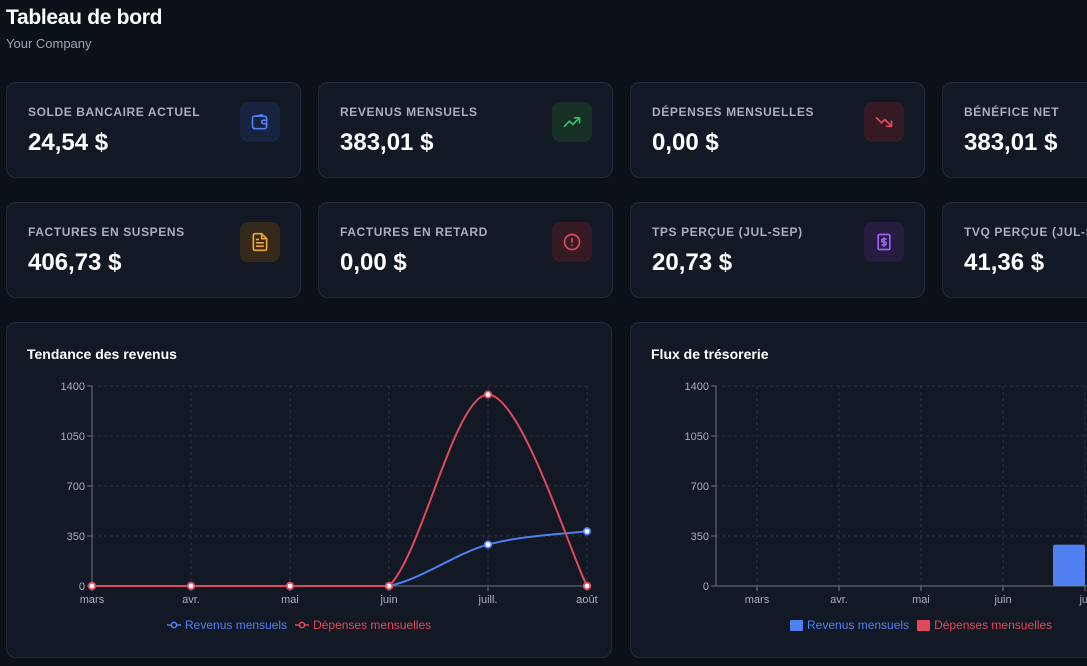  What do you see at coordinates (465, 130) in the screenshot?
I see `card-monthly-revenue: REVENUS MENSUELS 383,01 $` at bounding box center [465, 130].